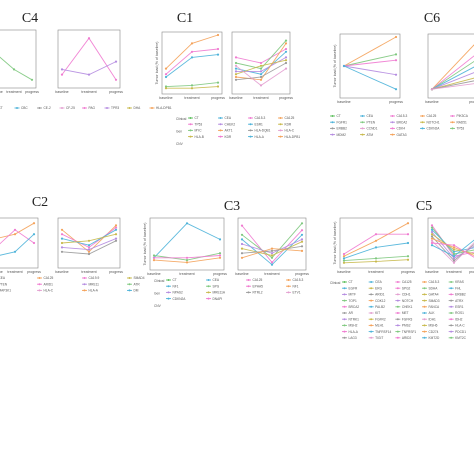 This screenshot has width=474, height=474. Describe the element at coordinates (213, 280) in the screenshot. I see `panel-c3-legend-item: CEA` at that location.